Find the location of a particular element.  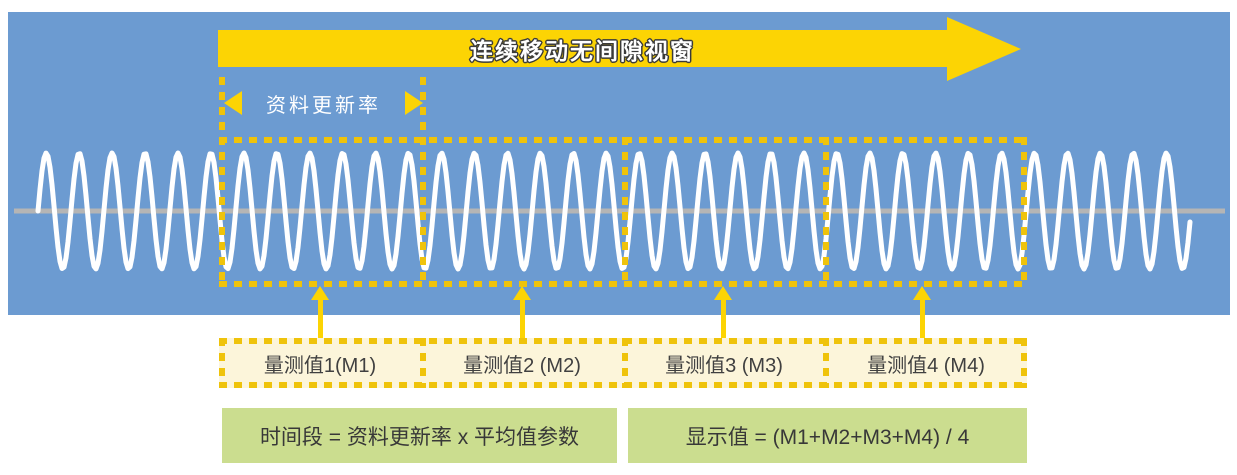

moving-window-arrow: 连续移动无间隙视窗 is located at coordinates (582, 48).